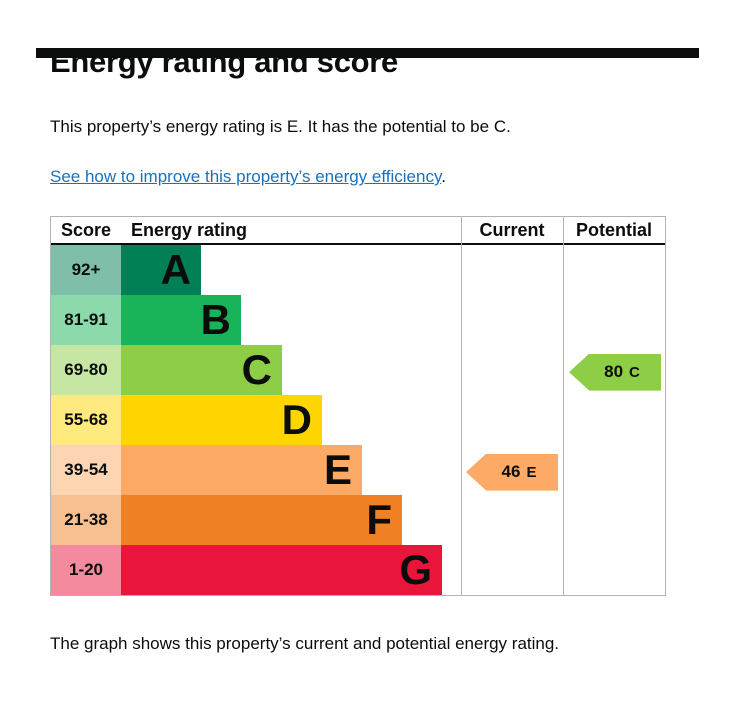  I want to click on potential-rating-letter: C, so click(634, 372).